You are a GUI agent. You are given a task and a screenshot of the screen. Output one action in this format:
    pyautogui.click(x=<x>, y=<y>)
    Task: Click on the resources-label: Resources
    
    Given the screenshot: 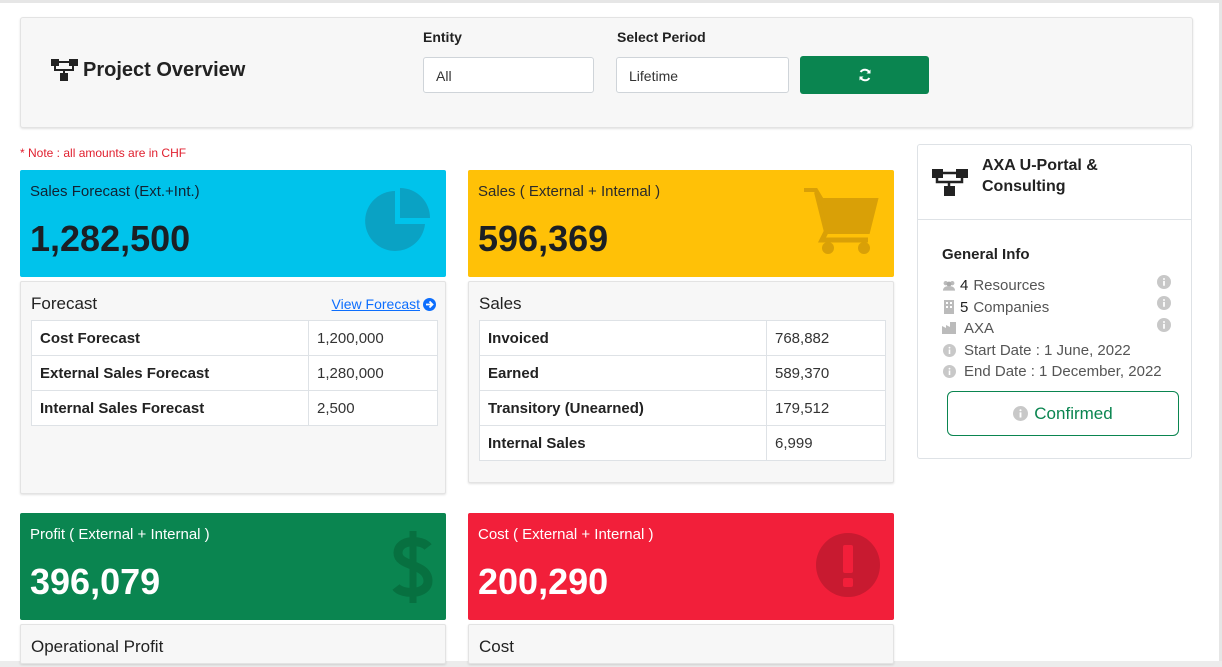 What is the action you would take?
    pyautogui.click(x=1009, y=285)
    